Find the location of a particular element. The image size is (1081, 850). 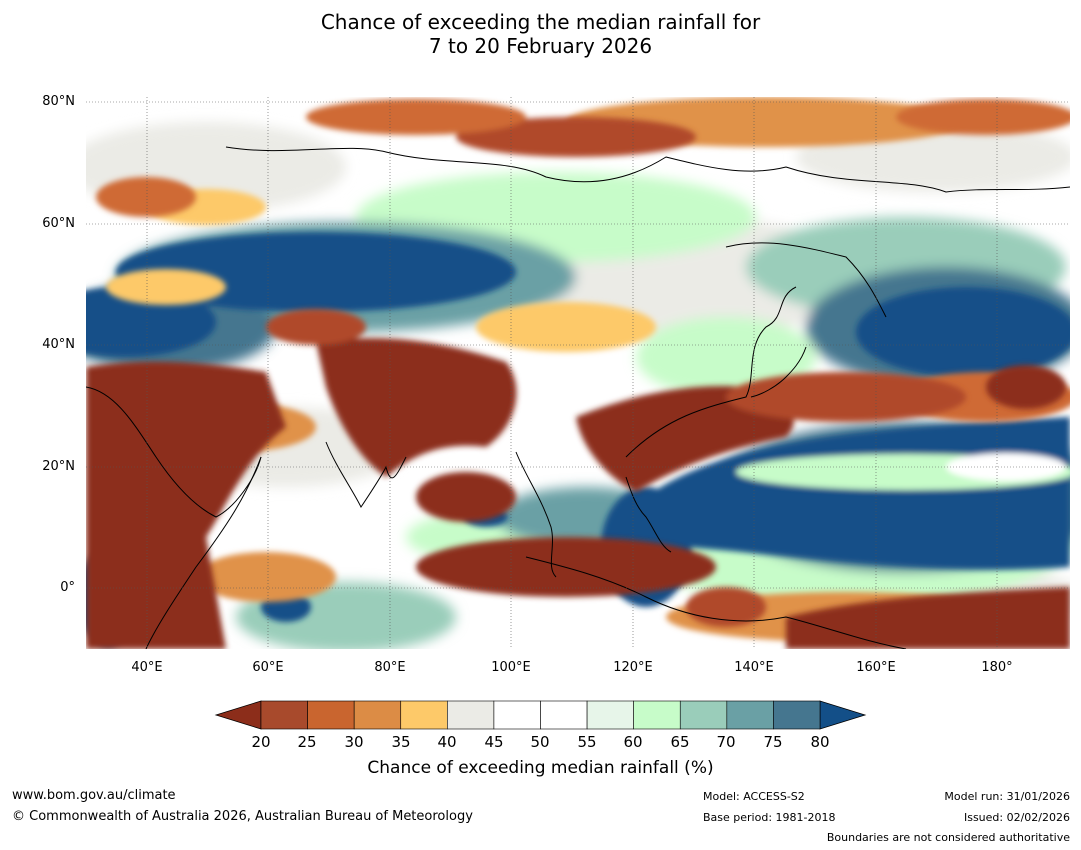

africa-east-coastline is located at coordinates (203, 552).